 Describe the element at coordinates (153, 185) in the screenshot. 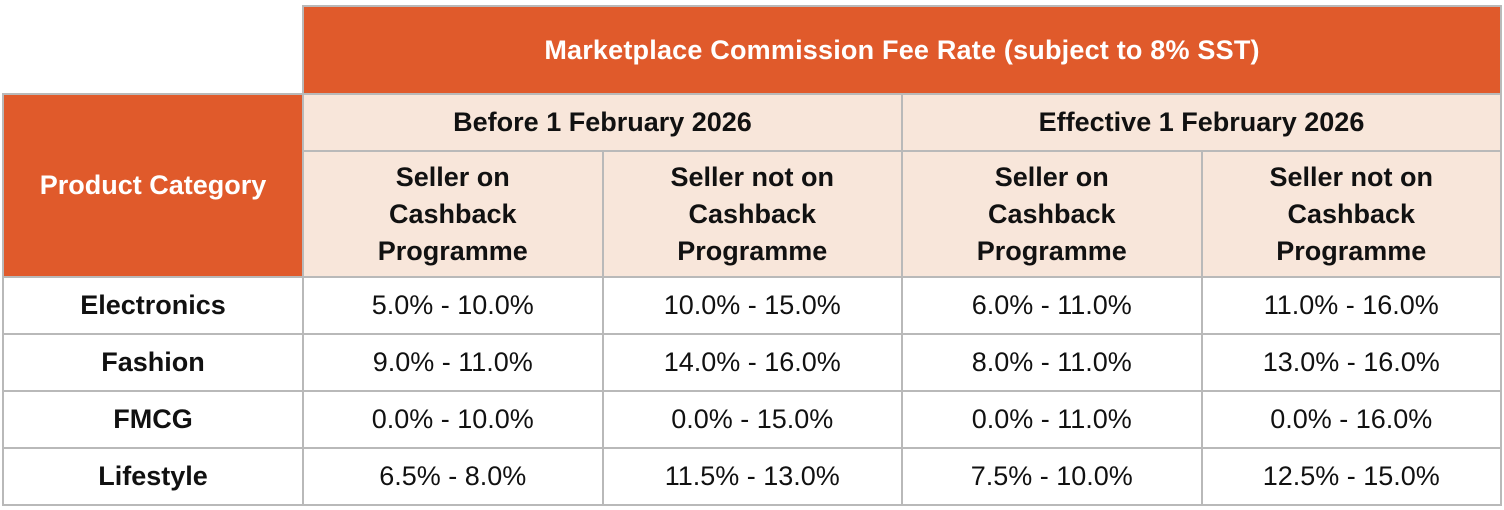

I see `product-category-header: Product Category` at that location.